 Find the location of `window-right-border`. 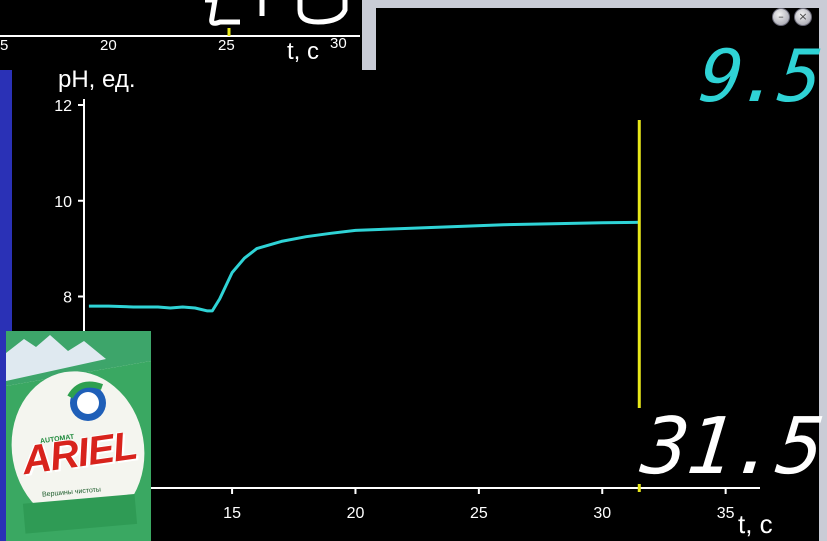

window-right-border is located at coordinates (823, 270).